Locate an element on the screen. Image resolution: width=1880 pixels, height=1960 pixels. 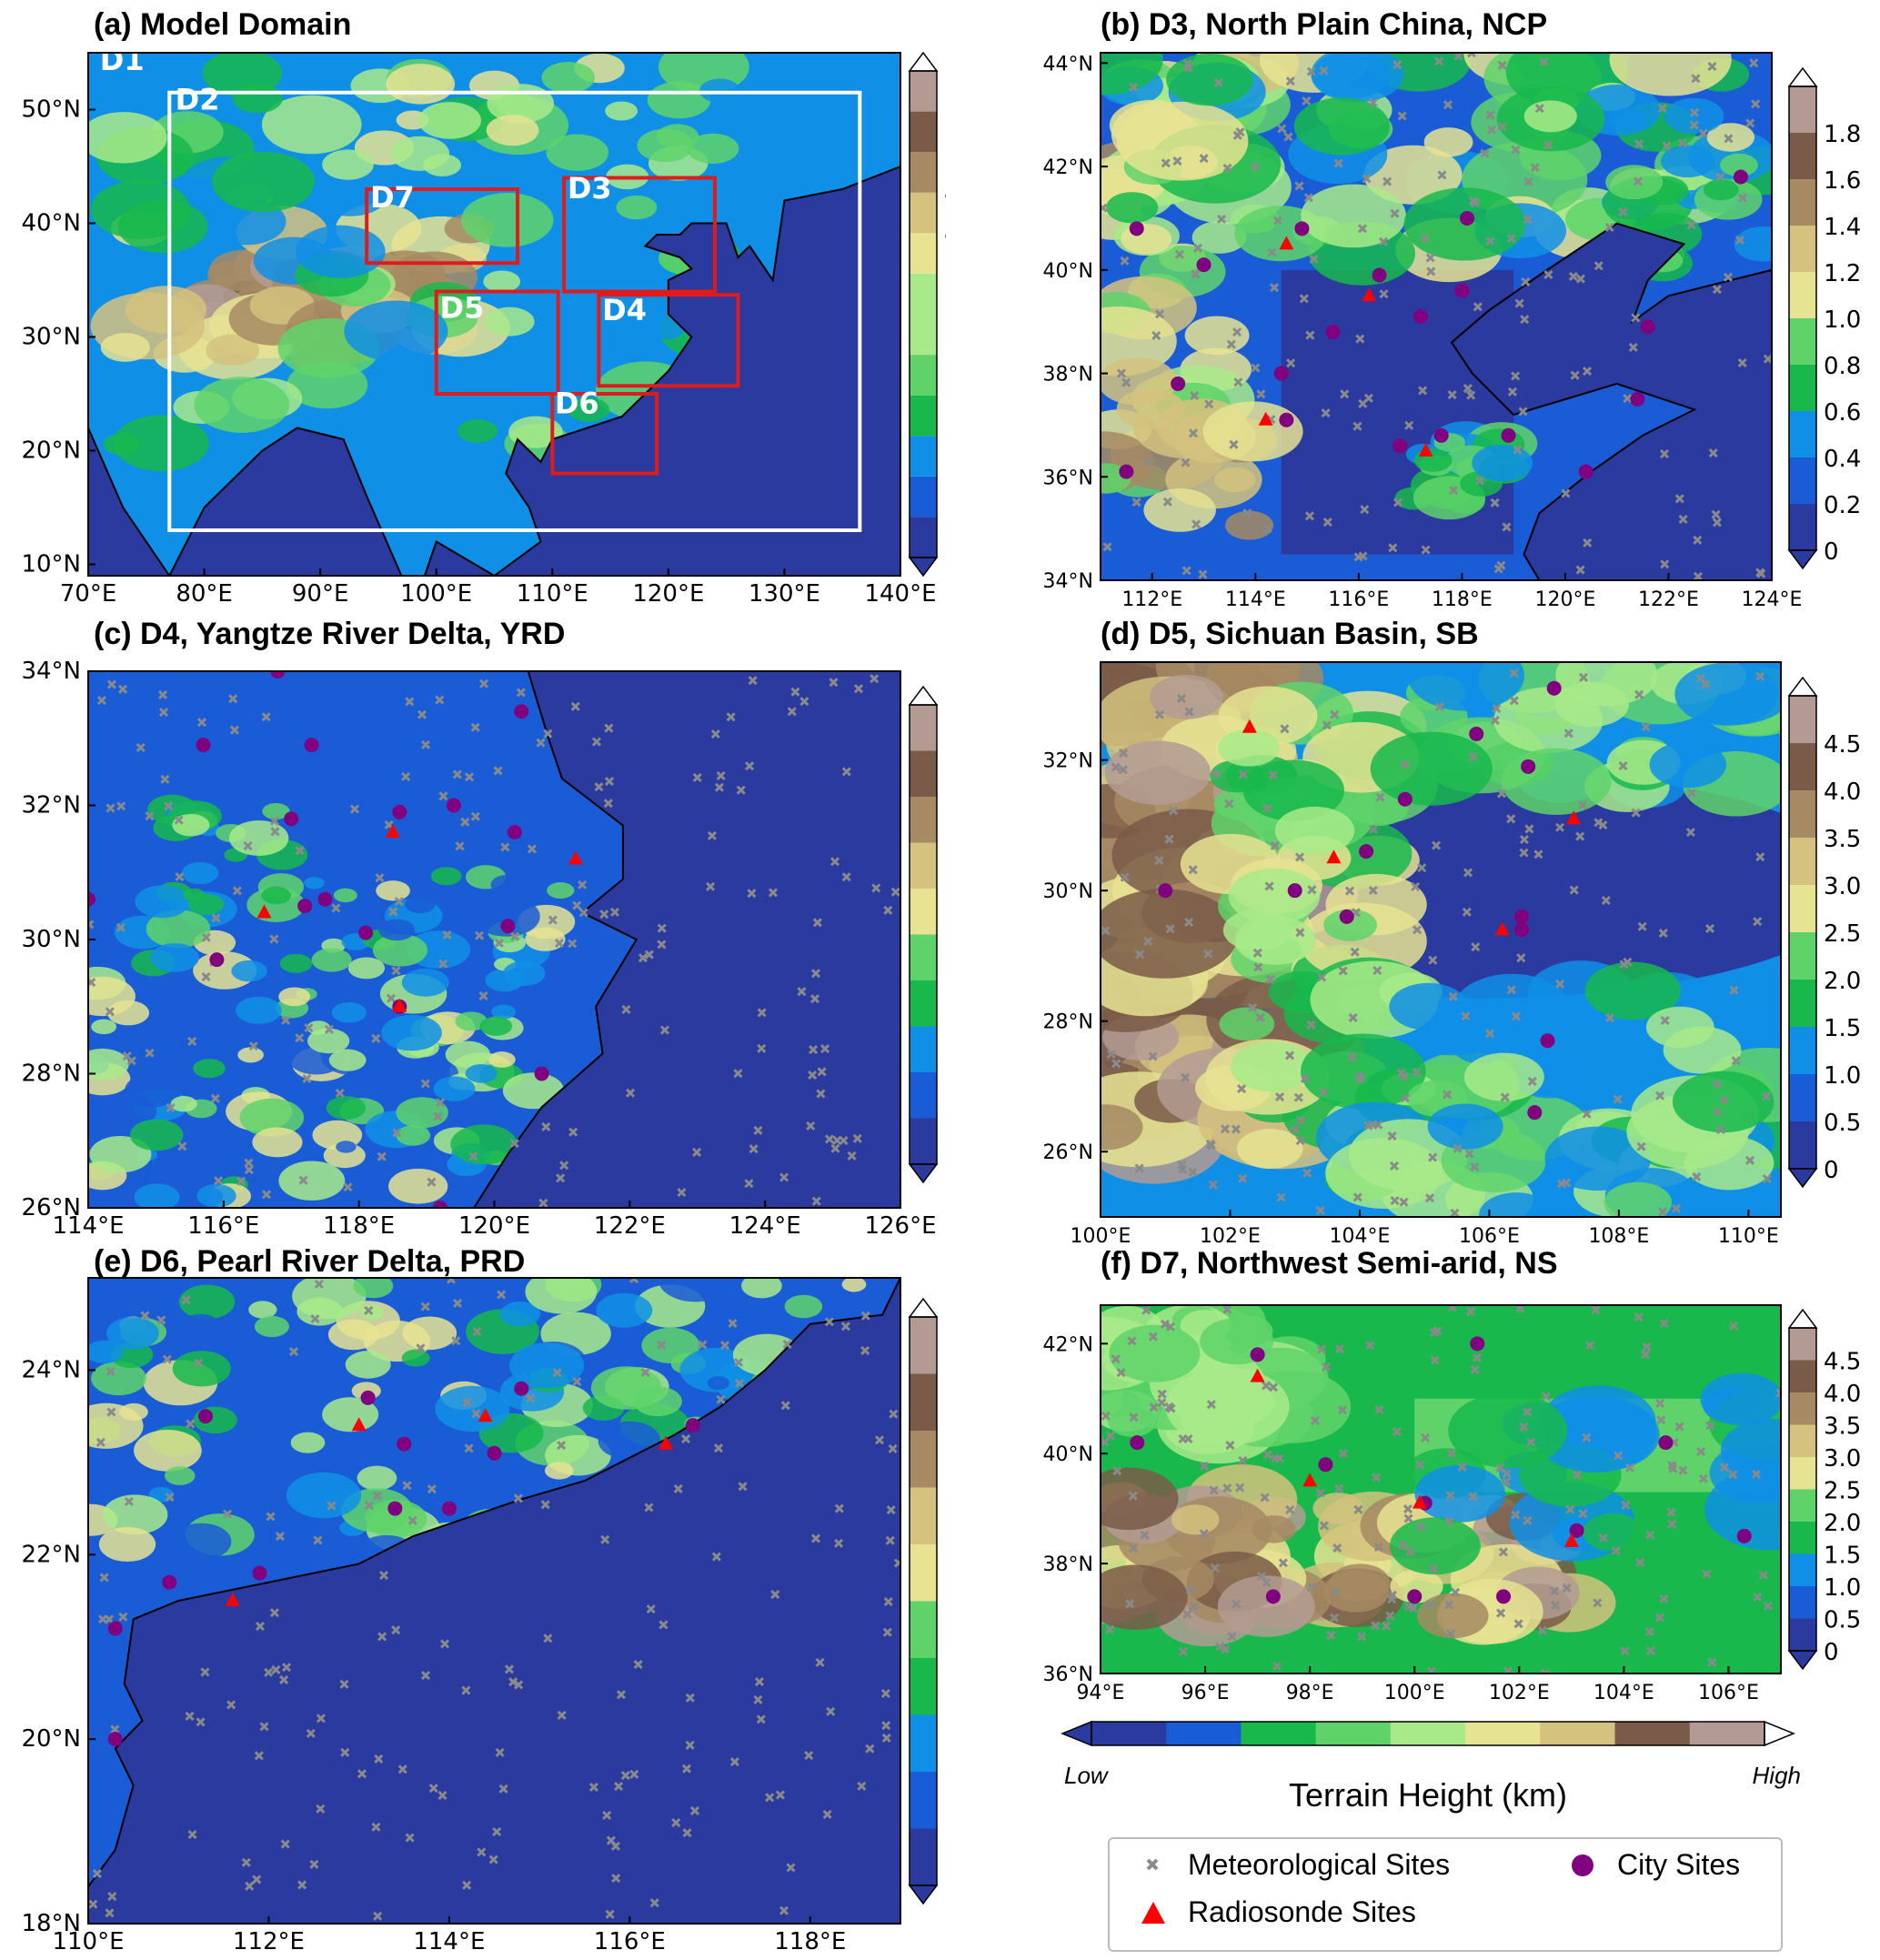
lon-tick-label: 80°E is located at coordinates (204, 594).